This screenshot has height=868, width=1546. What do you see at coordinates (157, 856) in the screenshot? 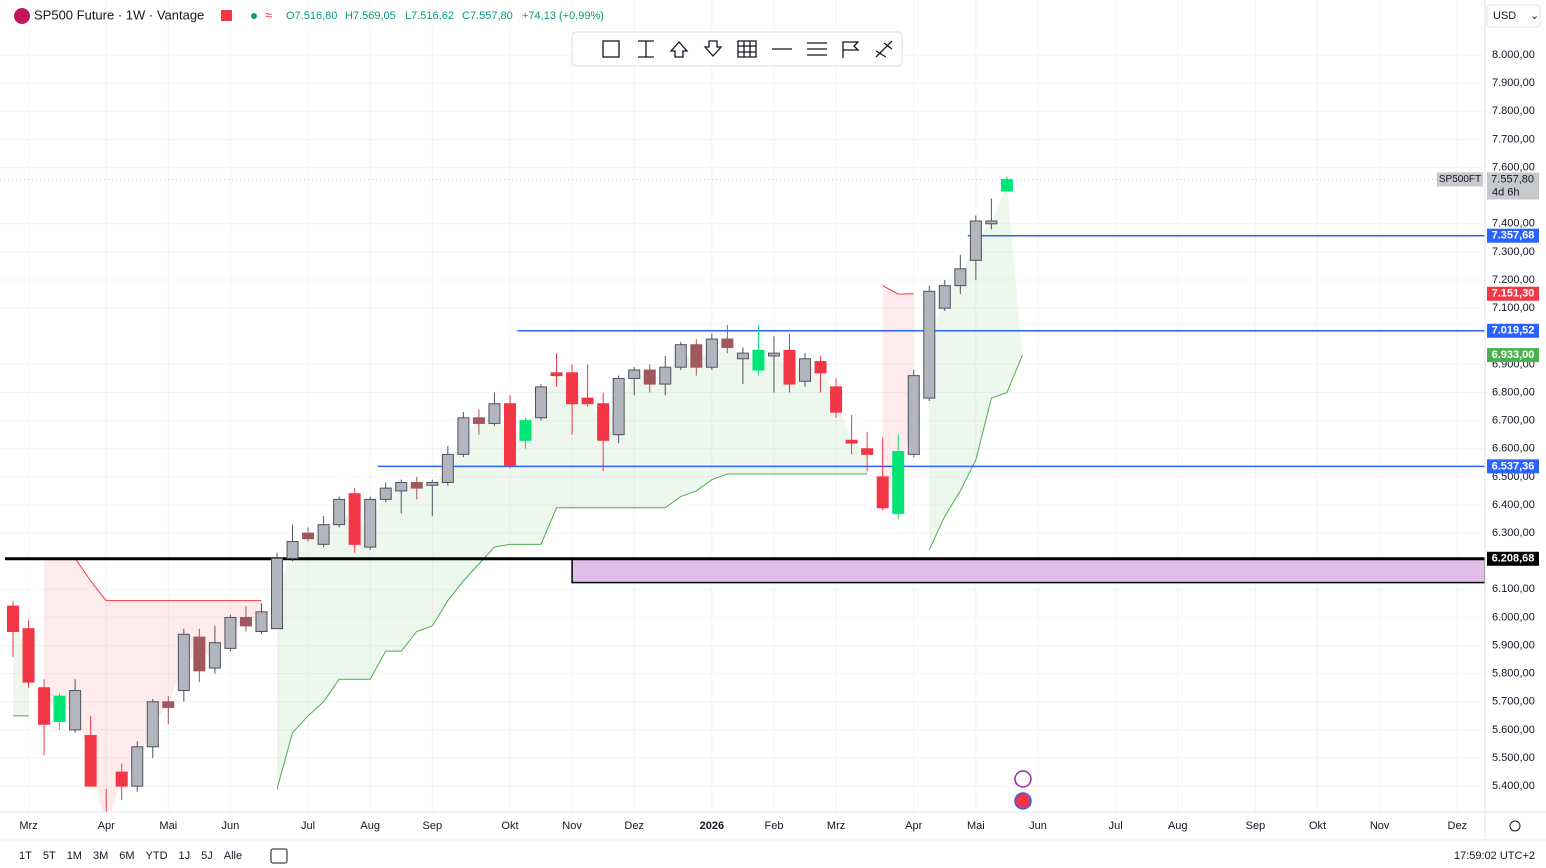
I see `range-button: YTD` at bounding box center [157, 856].